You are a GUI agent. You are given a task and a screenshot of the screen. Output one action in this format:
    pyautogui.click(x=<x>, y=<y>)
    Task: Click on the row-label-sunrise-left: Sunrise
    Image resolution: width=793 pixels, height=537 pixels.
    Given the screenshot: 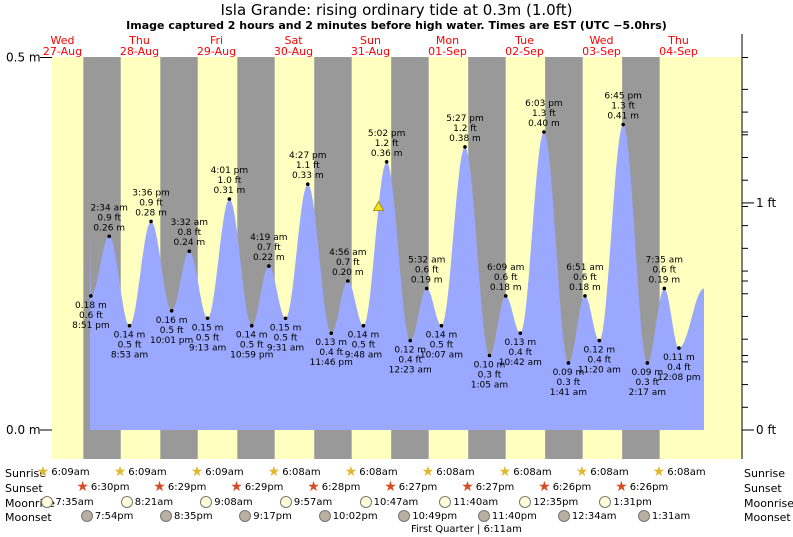 What is the action you would take?
    pyautogui.click(x=26, y=473)
    